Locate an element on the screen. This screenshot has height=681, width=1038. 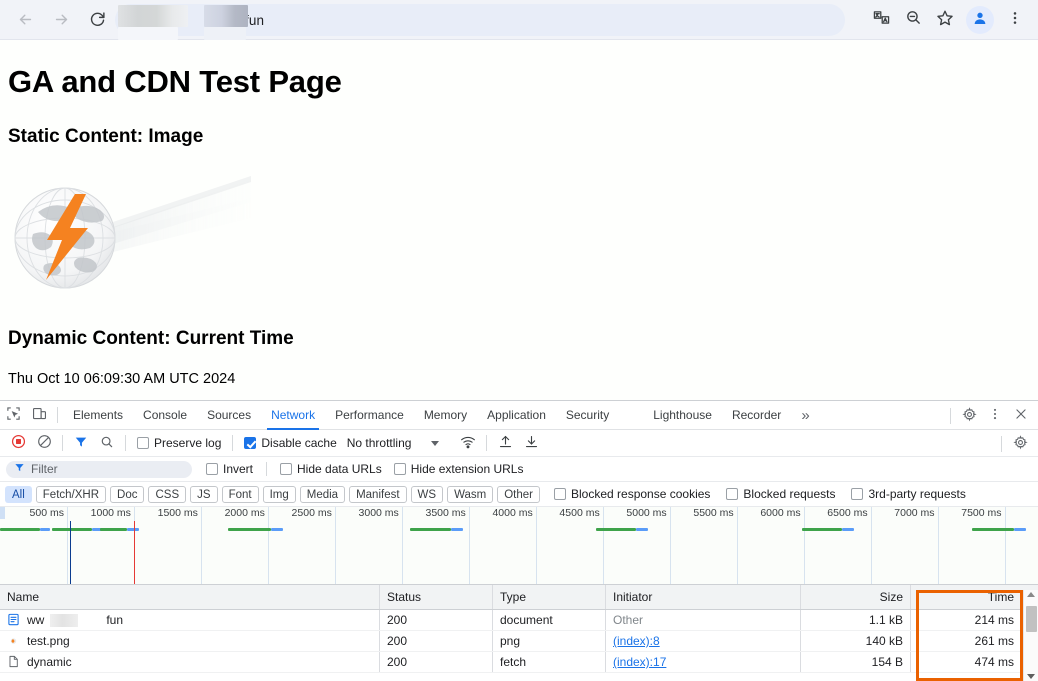
type-filter-ws: WS is located at coordinates (427, 494).